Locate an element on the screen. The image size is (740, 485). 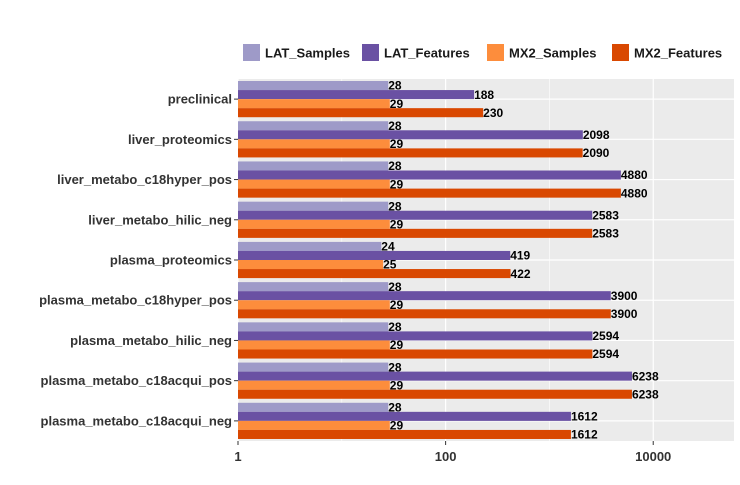
data-label: 25 is located at coordinates (390, 265).